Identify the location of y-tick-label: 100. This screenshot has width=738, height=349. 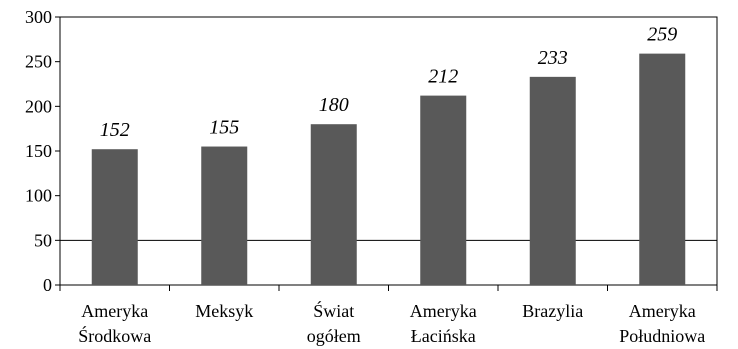
(38, 196).